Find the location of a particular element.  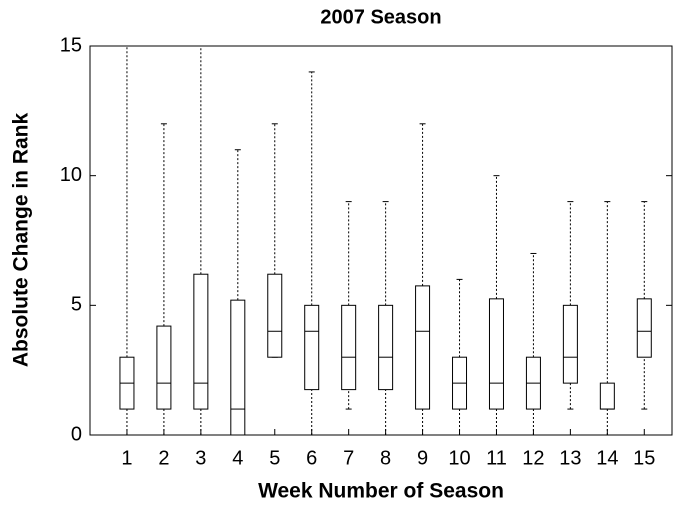

x-tick-label: 10 is located at coordinates (459, 458).